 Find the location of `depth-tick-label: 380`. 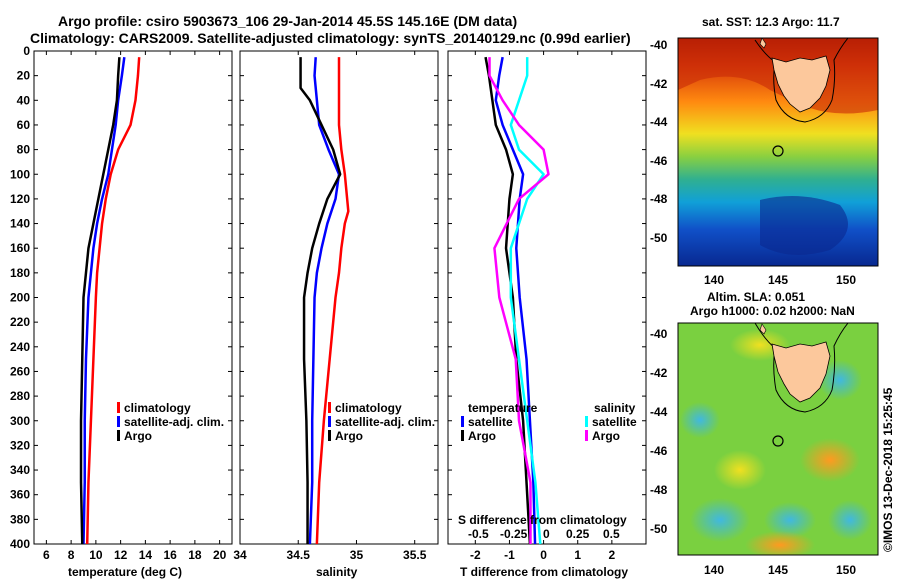

depth-tick-label: 380 is located at coordinates (20, 519).